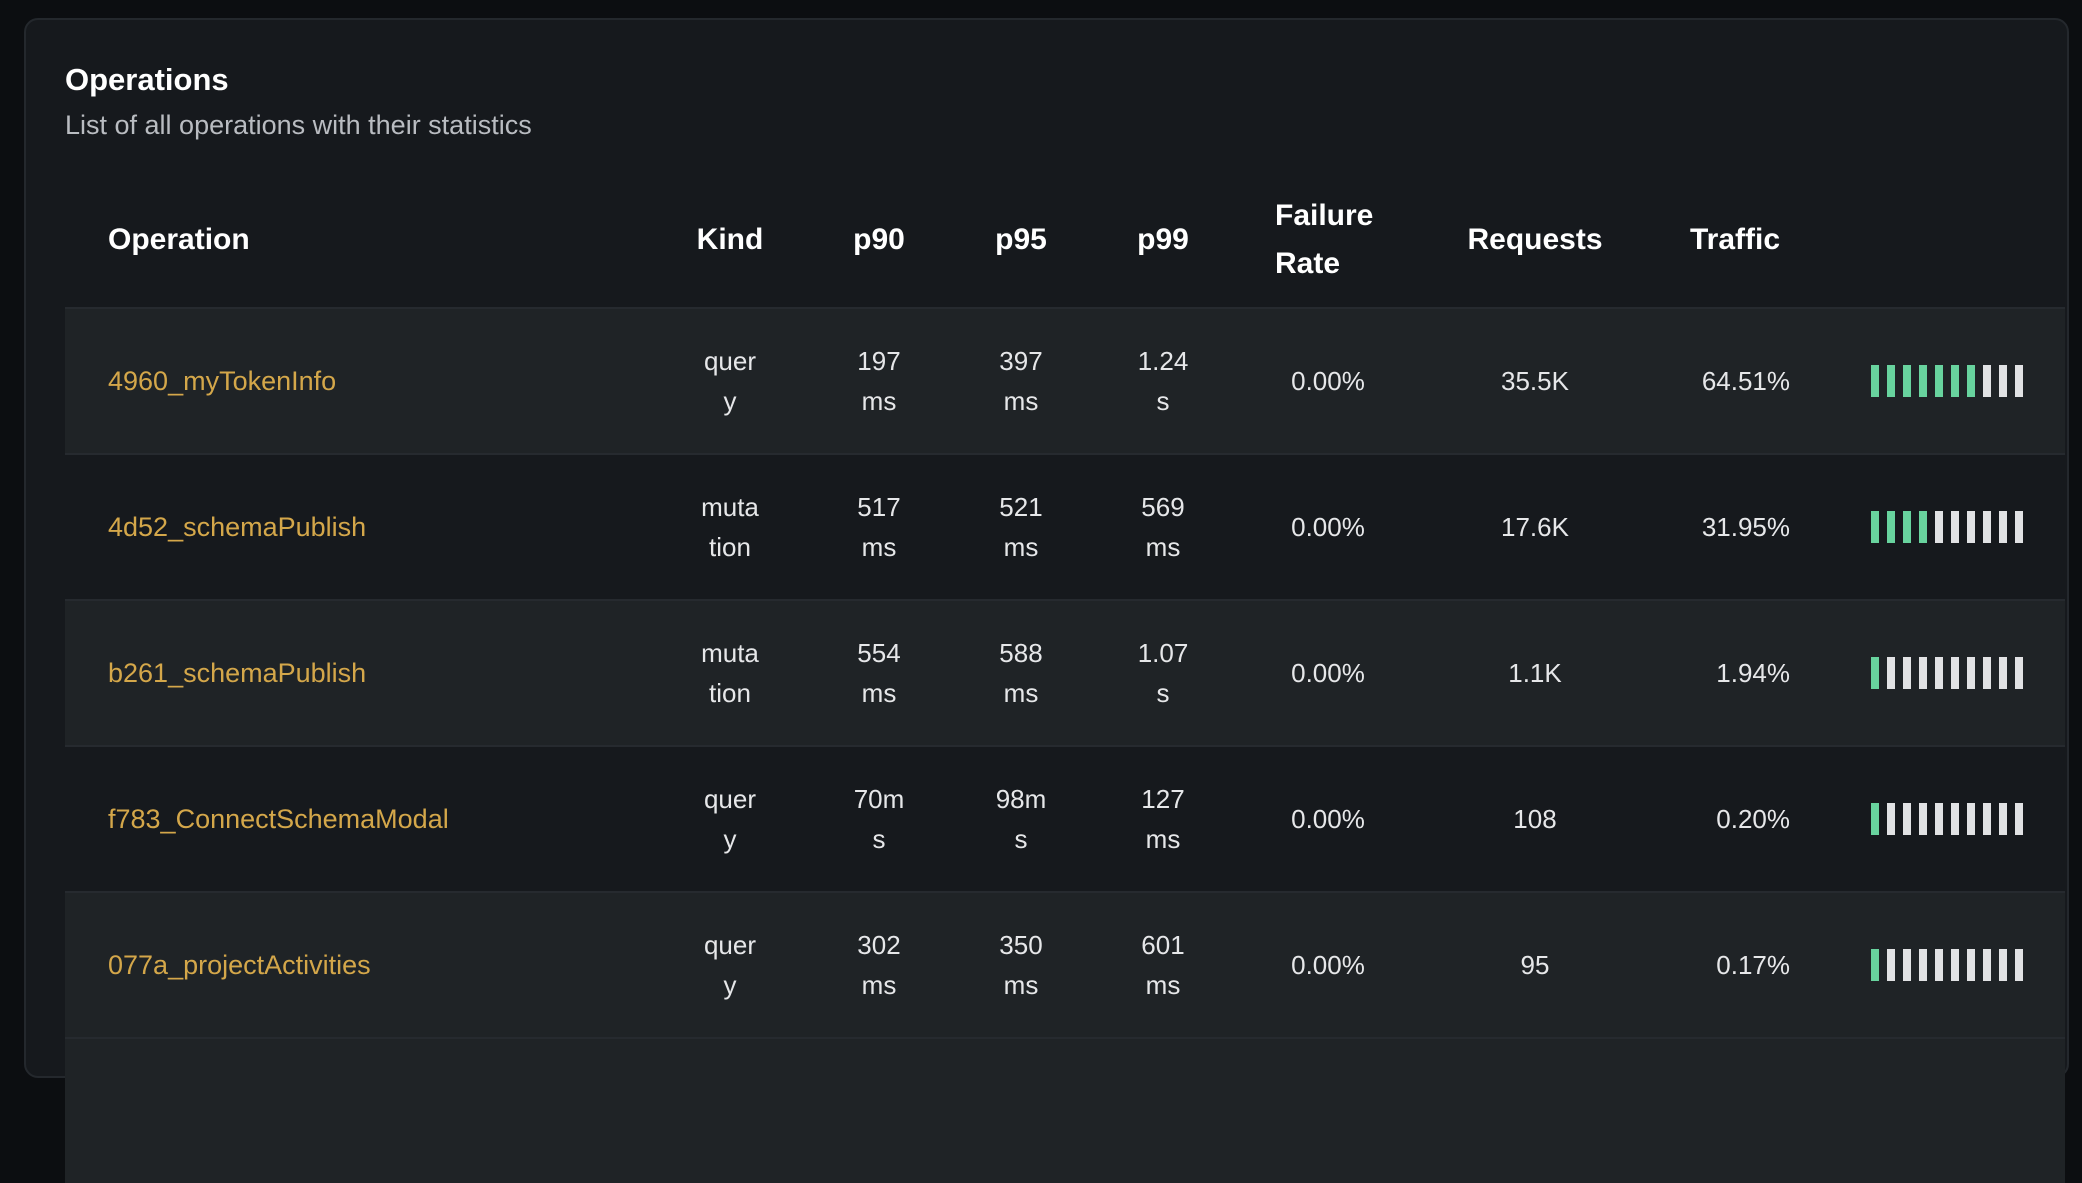  I want to click on p90-cell: 517 ms, so click(879, 527).